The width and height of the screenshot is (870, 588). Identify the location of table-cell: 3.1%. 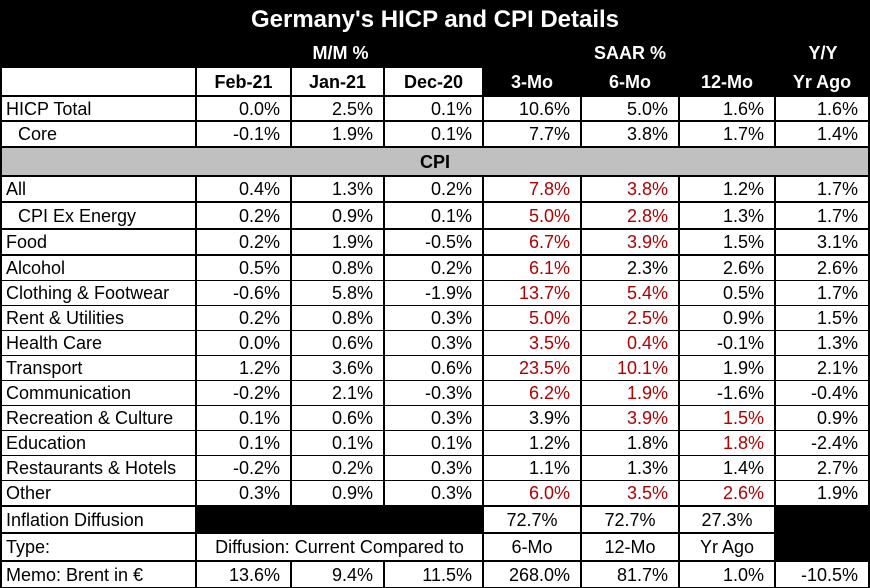
(822, 242).